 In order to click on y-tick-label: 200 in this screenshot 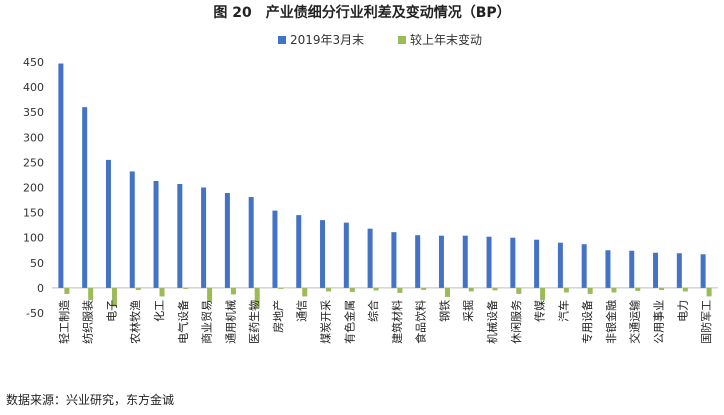, I will do `click(33, 188)`.